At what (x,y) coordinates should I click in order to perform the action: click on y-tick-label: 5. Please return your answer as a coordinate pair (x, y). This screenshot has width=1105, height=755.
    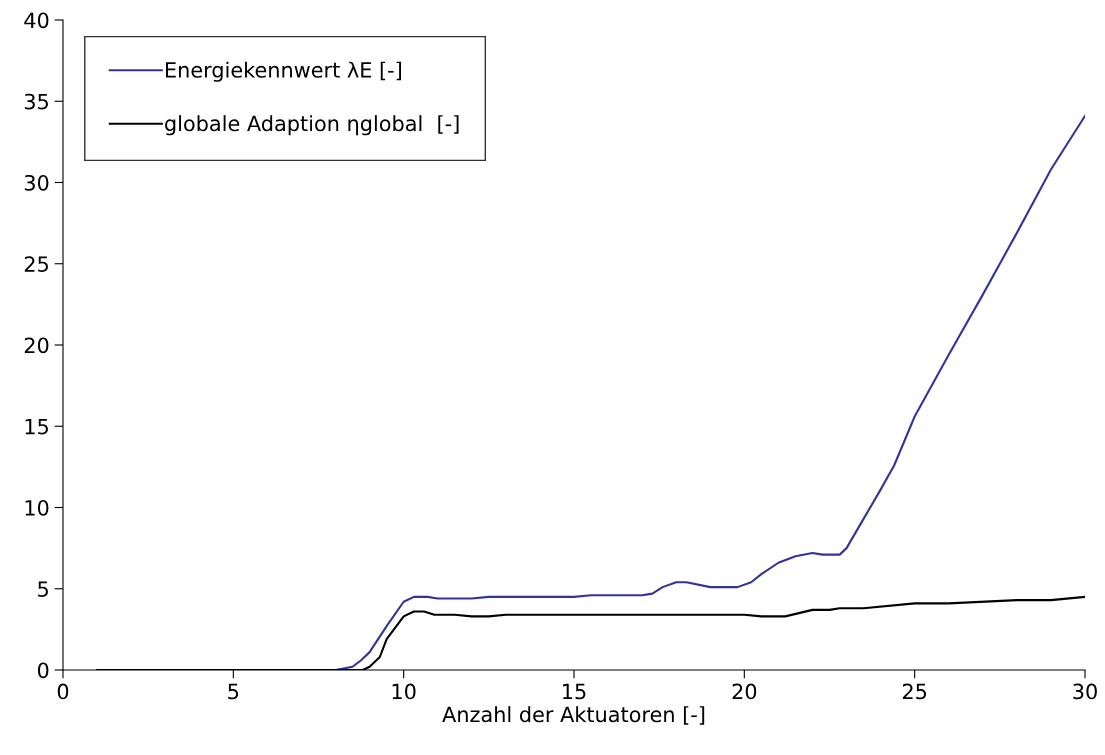
    Looking at the image, I should click on (43, 589).